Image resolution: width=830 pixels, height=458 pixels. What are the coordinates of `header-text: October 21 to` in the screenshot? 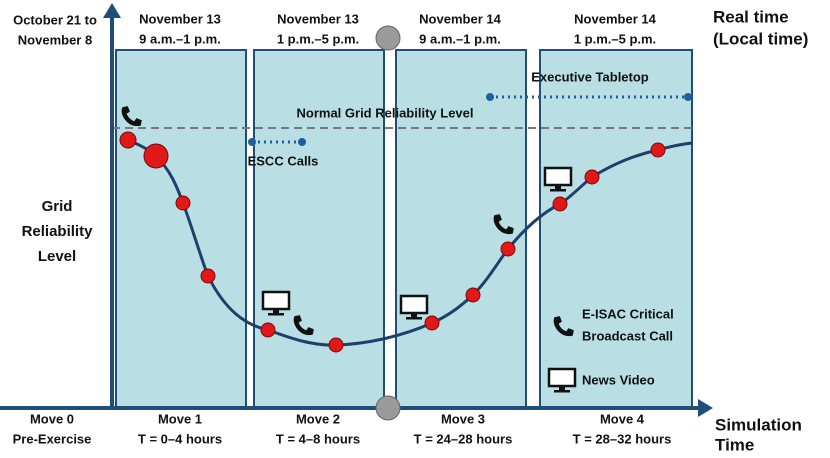 It's located at (55, 19).